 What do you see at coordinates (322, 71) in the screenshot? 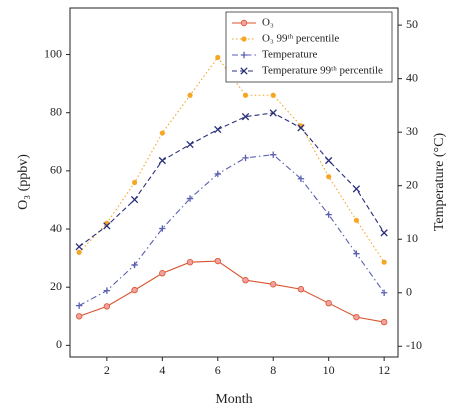
I see `legend-label: Temperature 99ᵗʰ percentile` at bounding box center [322, 71].